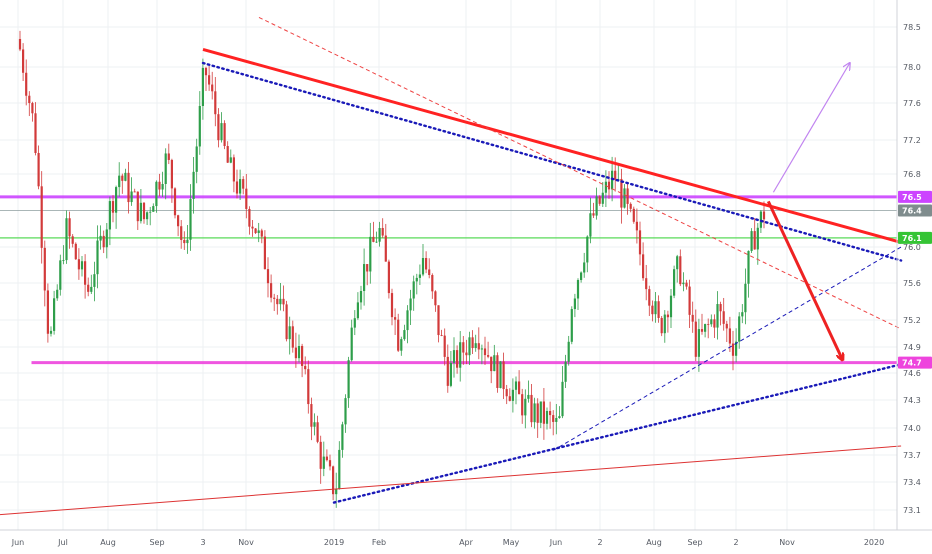 The height and width of the screenshot is (554, 932). Describe the element at coordinates (334, 542) in the screenshot. I see `x-tick-label: 2019` at that location.